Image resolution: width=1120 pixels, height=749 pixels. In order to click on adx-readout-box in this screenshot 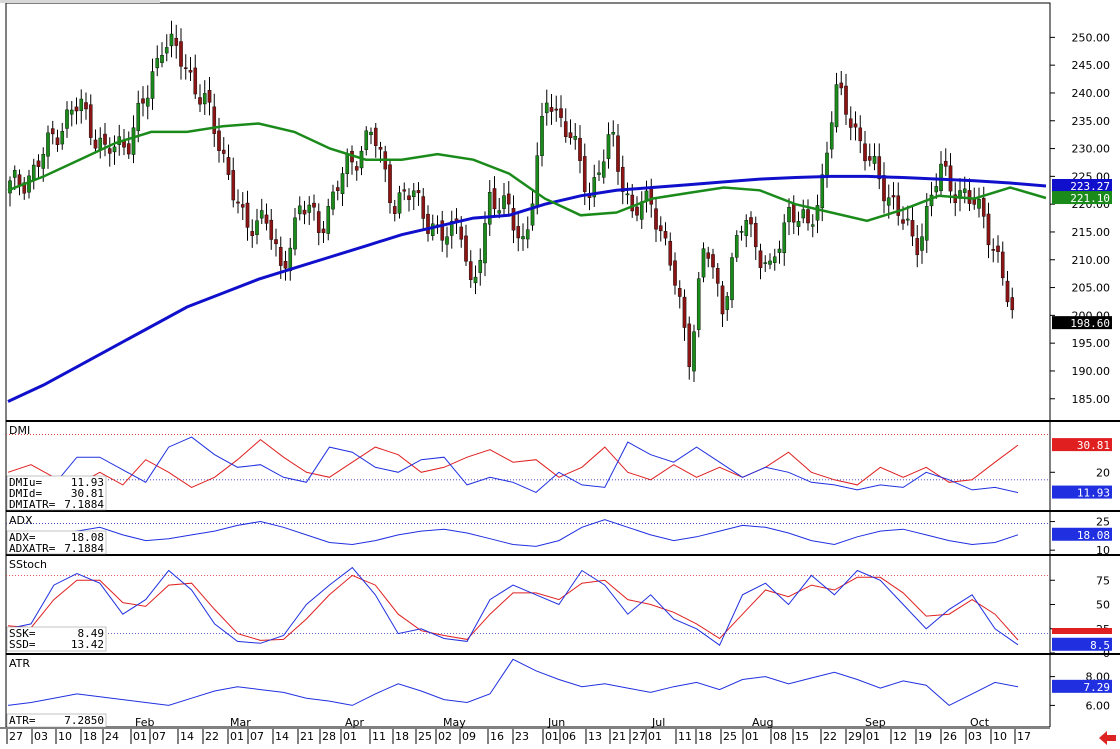, I will do `click(56, 542)`.